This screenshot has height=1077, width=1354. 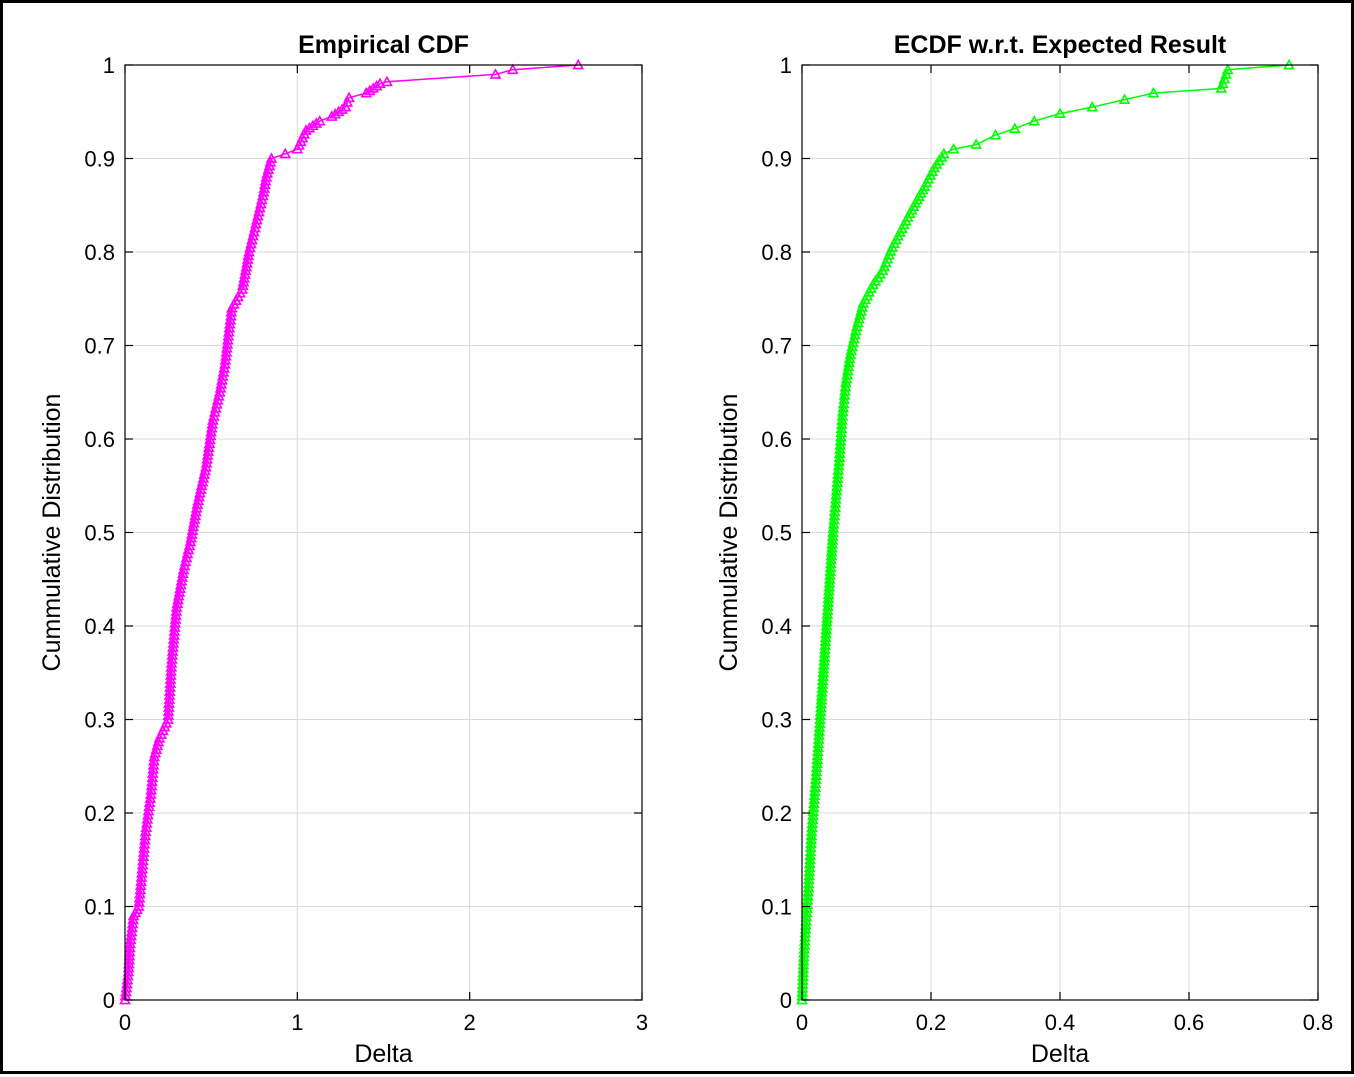 What do you see at coordinates (1189, 1022) in the screenshot?
I see `x-tick-label: 0.6` at bounding box center [1189, 1022].